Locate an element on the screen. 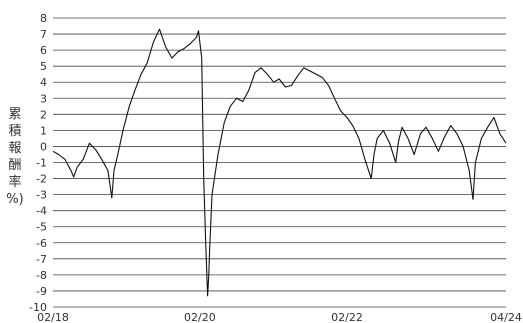 The height and width of the screenshot is (323, 523). y-tick-label: 6 is located at coordinates (43, 50).